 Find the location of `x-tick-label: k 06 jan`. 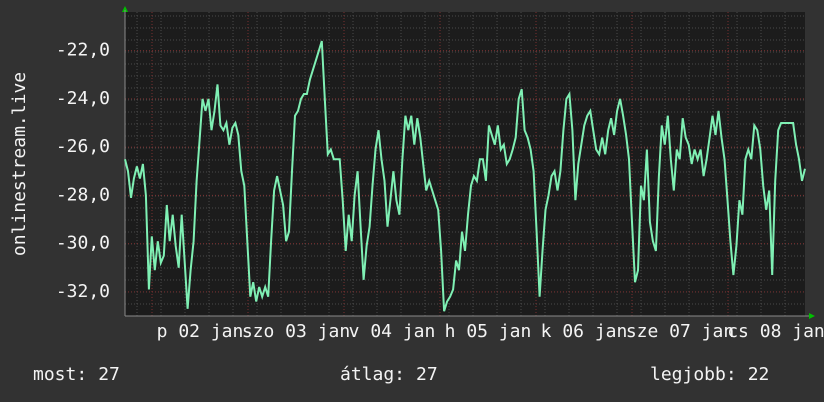

x-tick-label: k 06 jan is located at coordinates (584, 331).